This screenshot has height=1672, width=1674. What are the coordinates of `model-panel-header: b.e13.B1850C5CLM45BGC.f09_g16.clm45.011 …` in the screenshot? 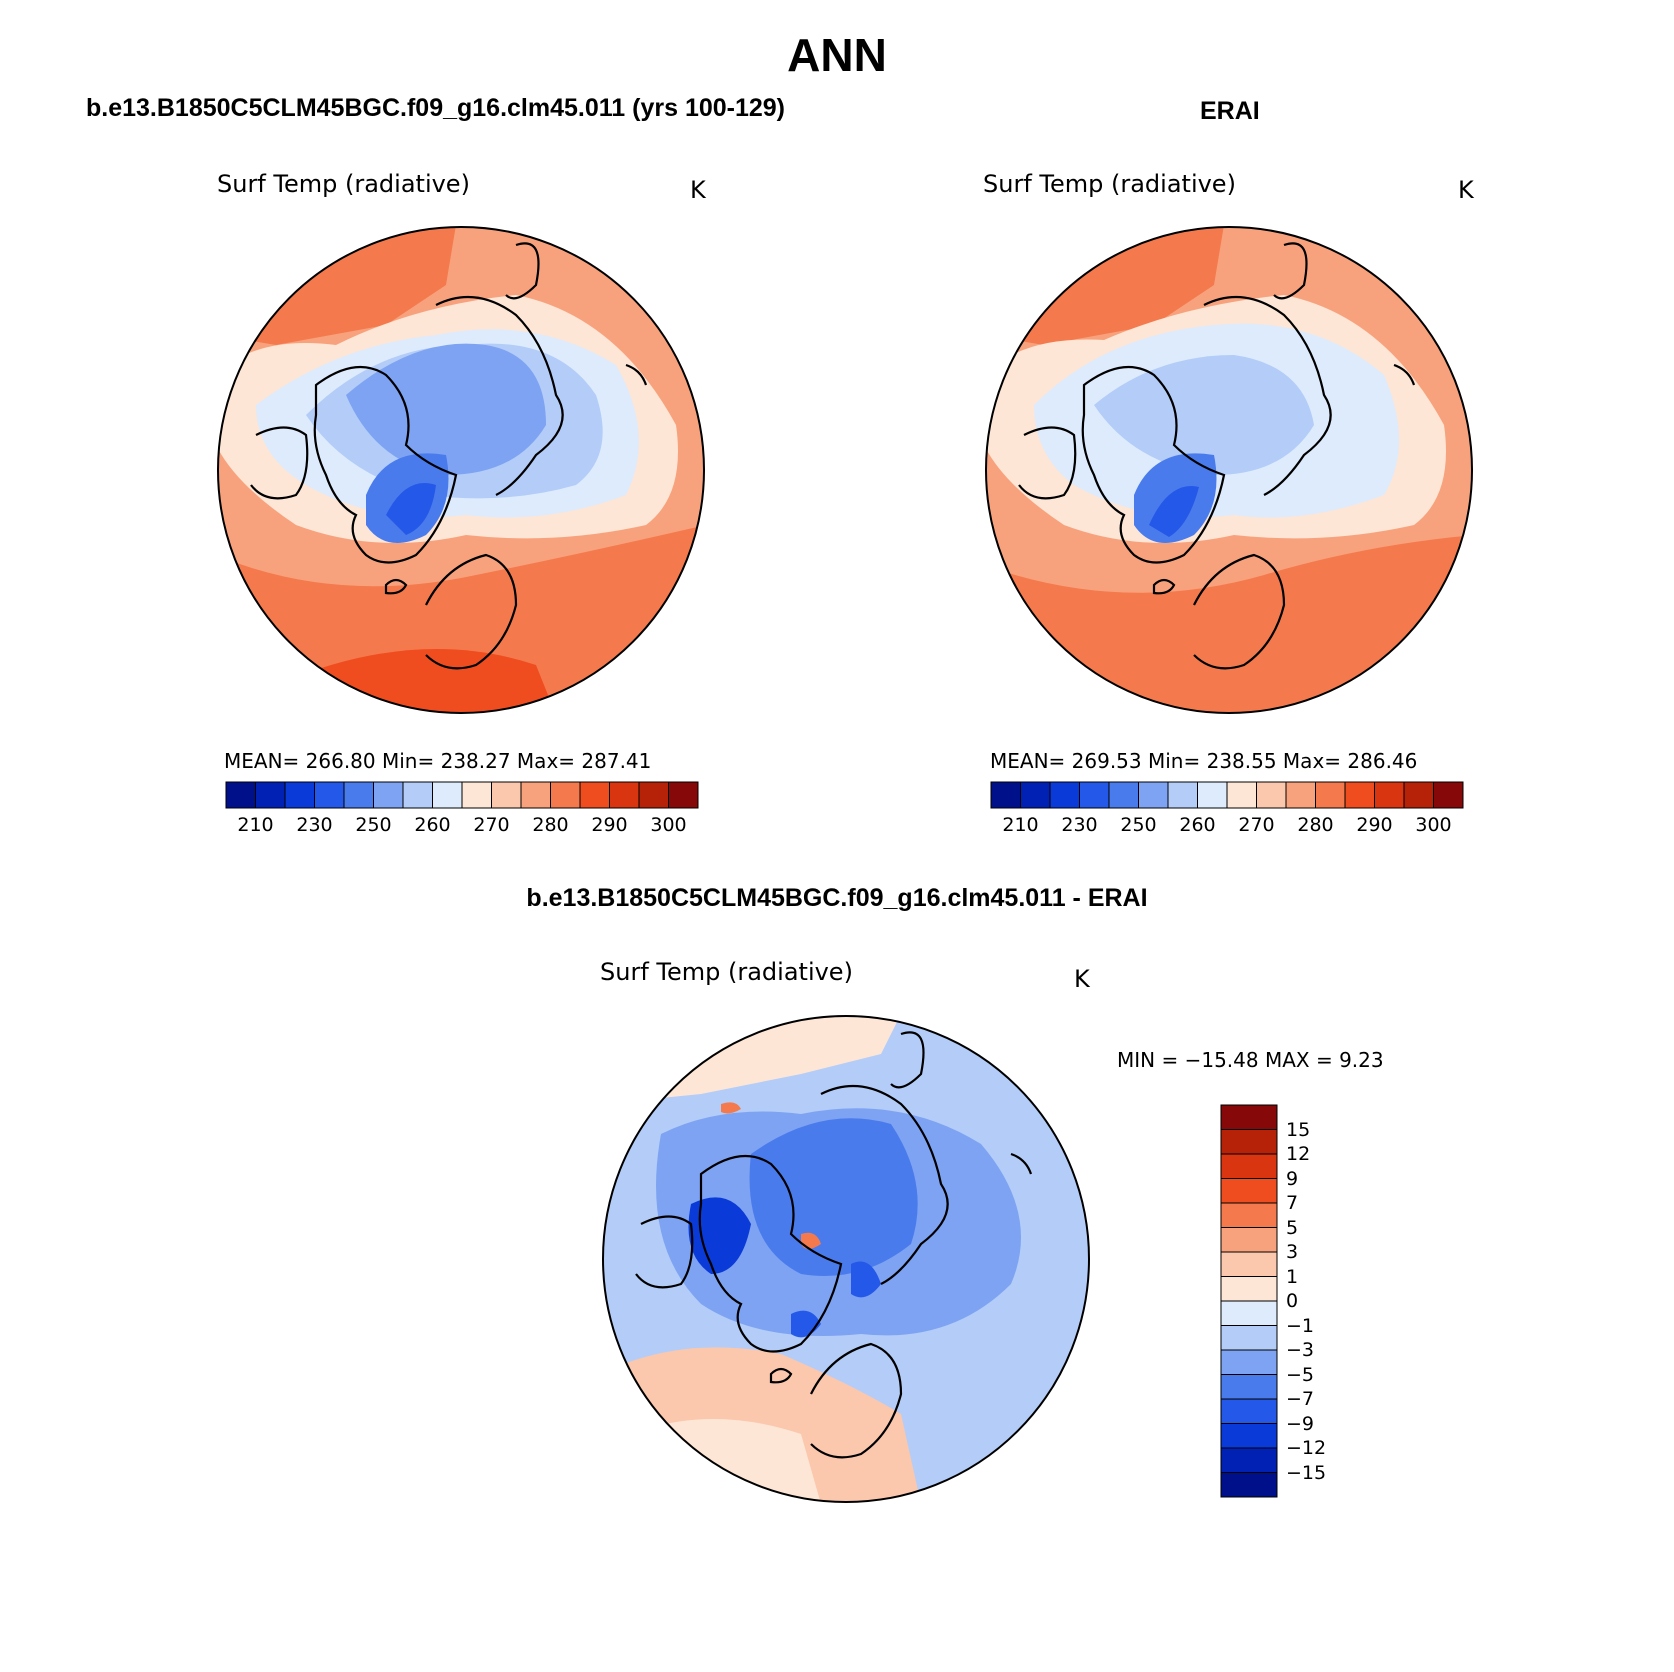 It's located at (436, 108).